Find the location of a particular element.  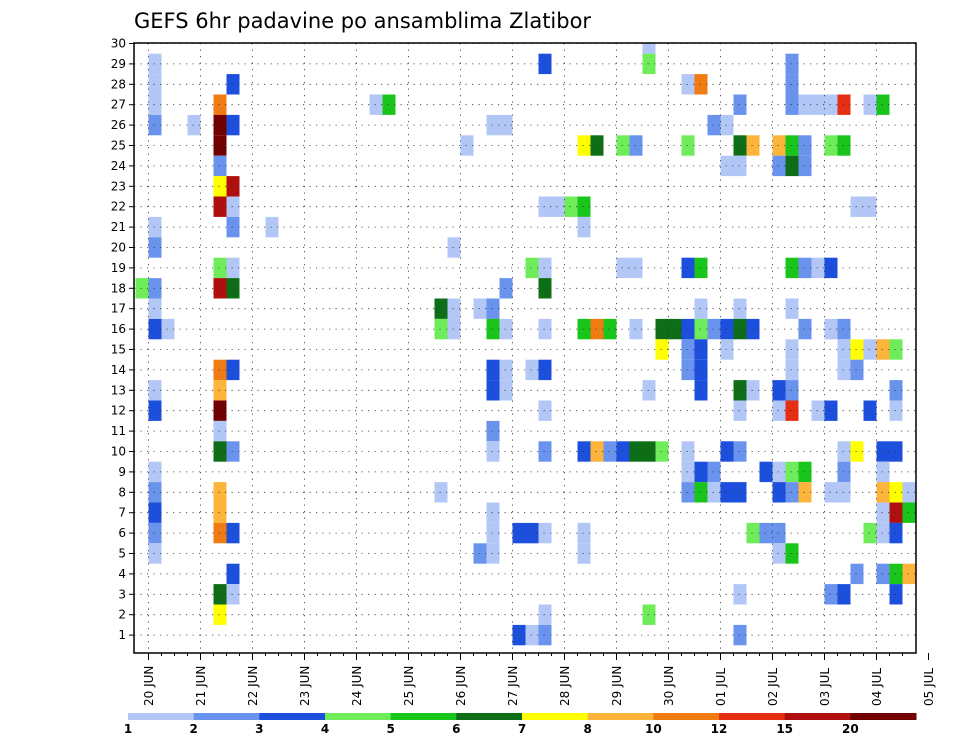

y-tick-label: 18 is located at coordinates (118, 288).